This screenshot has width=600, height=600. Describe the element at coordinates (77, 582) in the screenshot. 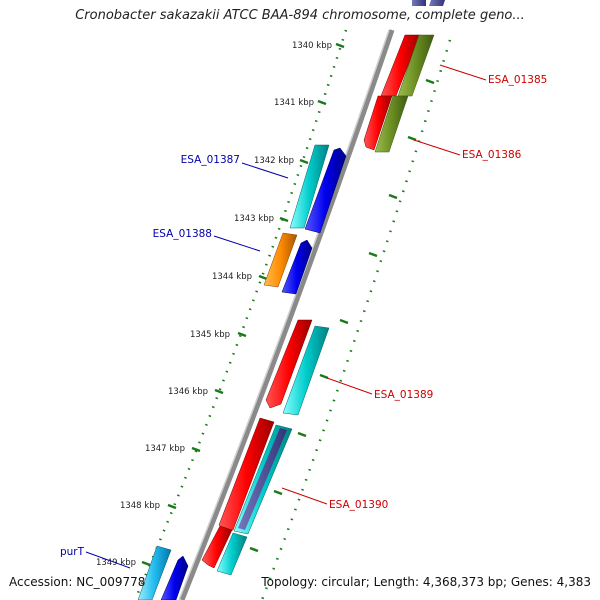

I see `accession-label: Accession: NC_009778` at that location.